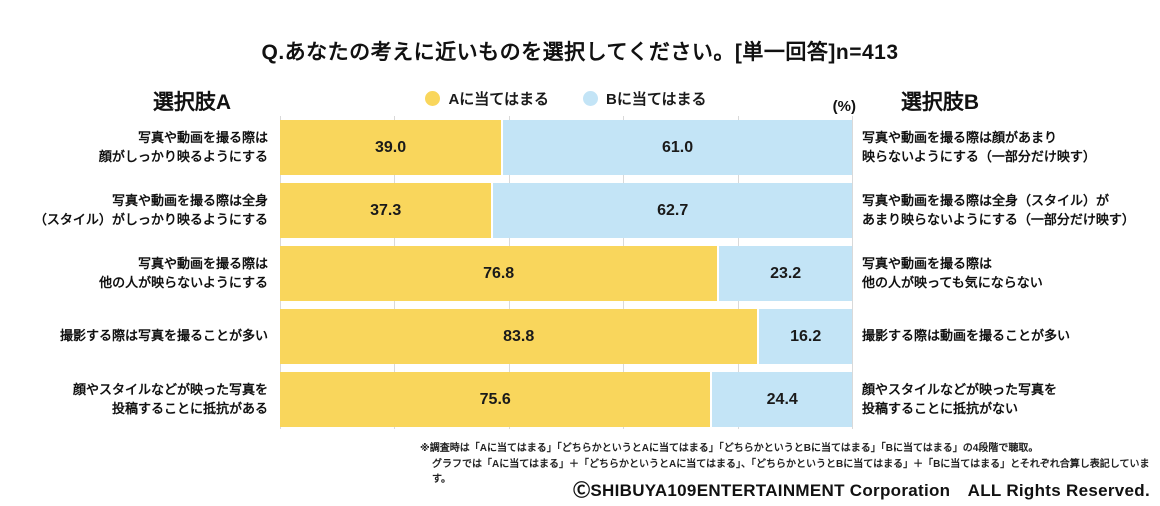 The height and width of the screenshot is (506, 1160). I want to click on segment-b: 24.4, so click(782, 399).